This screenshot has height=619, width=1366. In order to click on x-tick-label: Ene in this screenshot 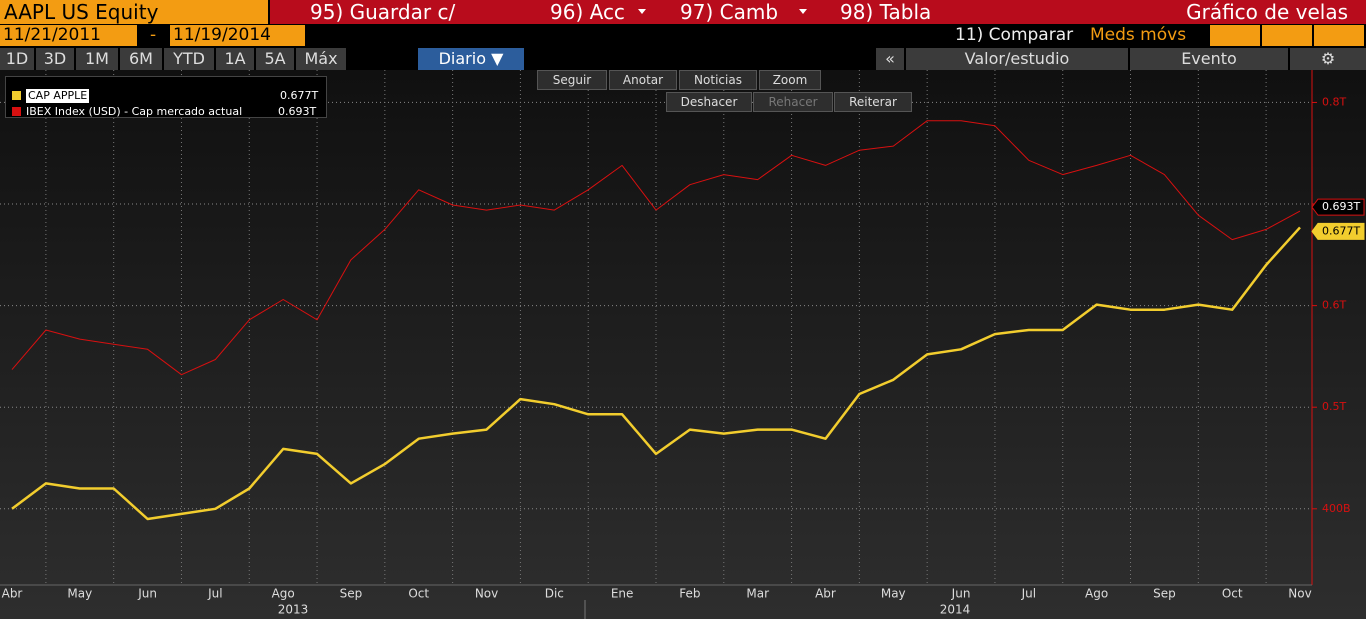, I will do `click(622, 594)`.